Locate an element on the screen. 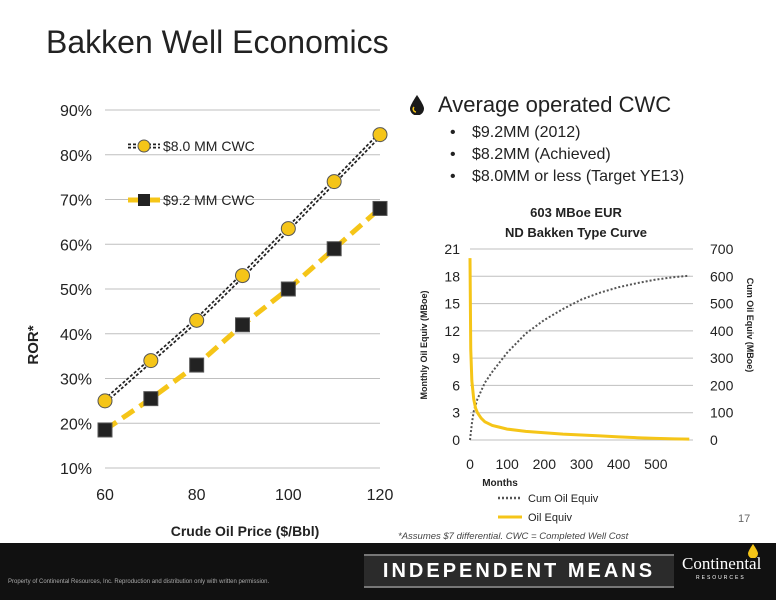 This screenshot has width=776, height=600. tc-y2-tick: 100 is located at coordinates (722, 413).